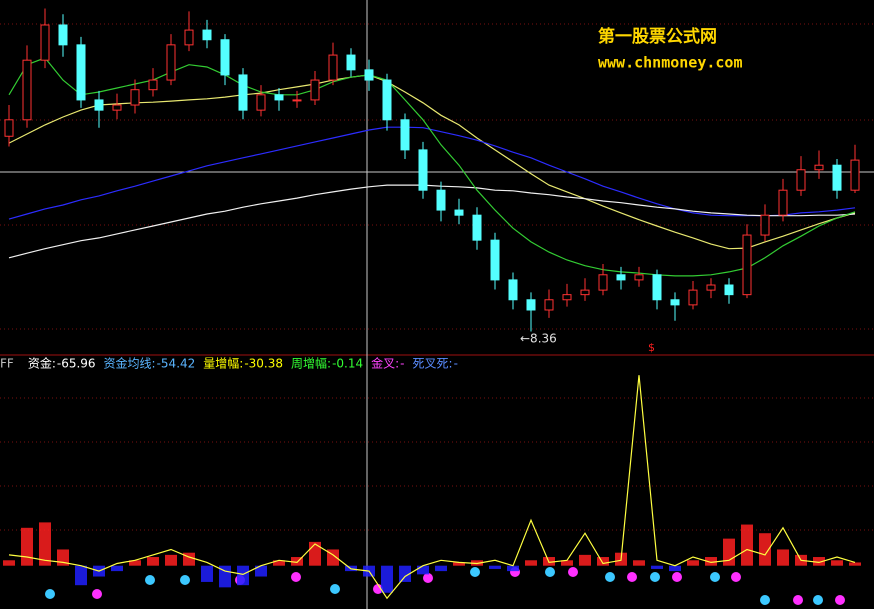 The image size is (874, 609). Describe the element at coordinates (433, 364) in the screenshot. I see `legend-label: 死叉死:` at that location.